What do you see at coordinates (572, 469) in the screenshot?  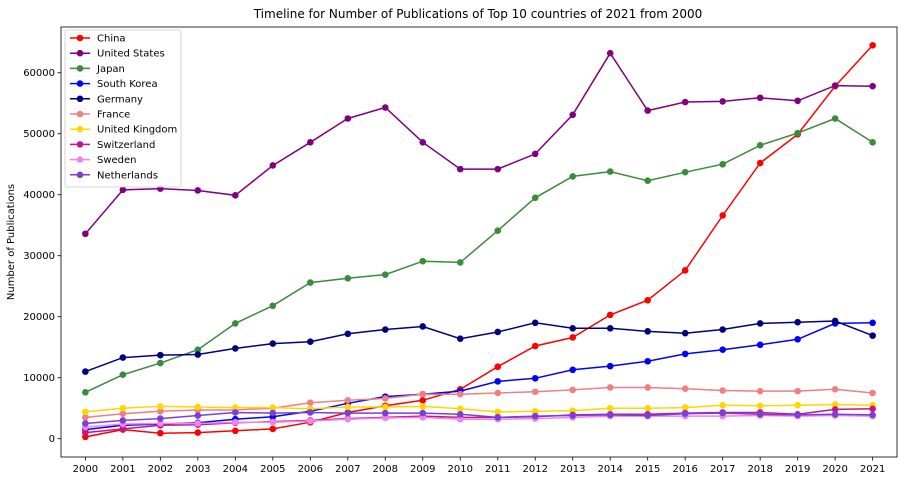 I see `x-tick-label: 2013` at bounding box center [572, 469].